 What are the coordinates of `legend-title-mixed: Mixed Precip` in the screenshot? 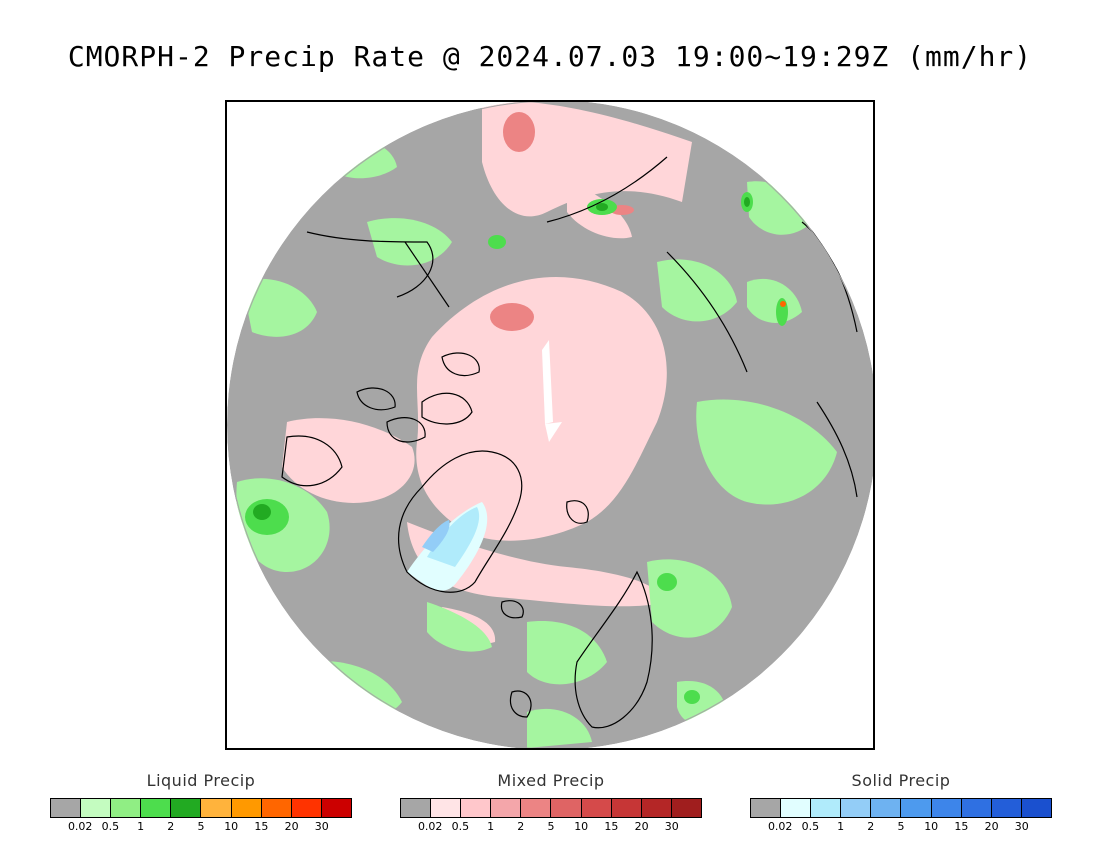 It's located at (551, 780).